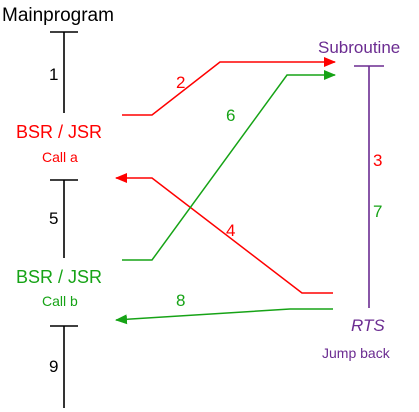 The height and width of the screenshot is (412, 419). Describe the element at coordinates (53, 74) in the screenshot. I see `segment-label-1: 1` at that location.